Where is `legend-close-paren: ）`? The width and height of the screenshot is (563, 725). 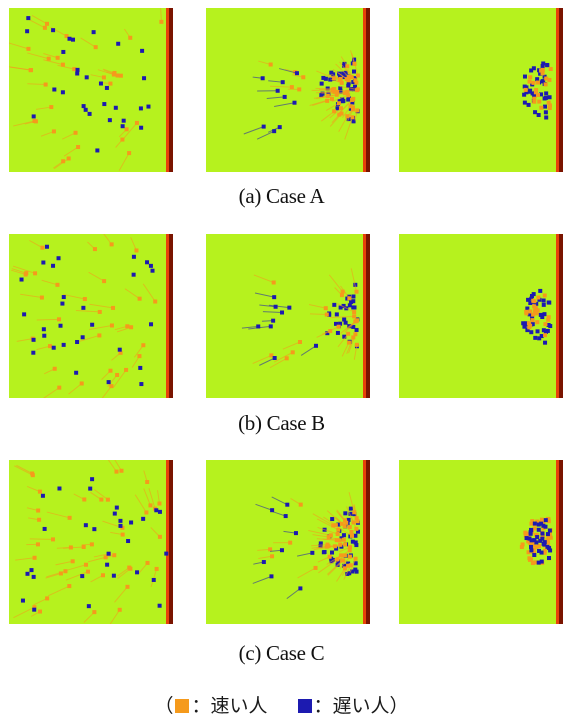 legend-close-paren: ） is located at coordinates (399, 706).